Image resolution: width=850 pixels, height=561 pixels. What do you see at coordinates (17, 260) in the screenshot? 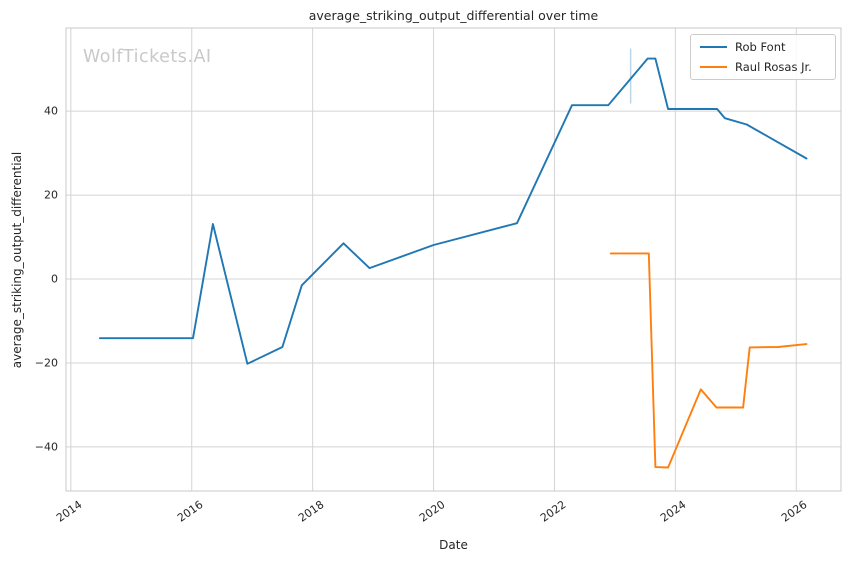
I see `y-axis-label: average_striking_output_differential` at bounding box center [17, 260].